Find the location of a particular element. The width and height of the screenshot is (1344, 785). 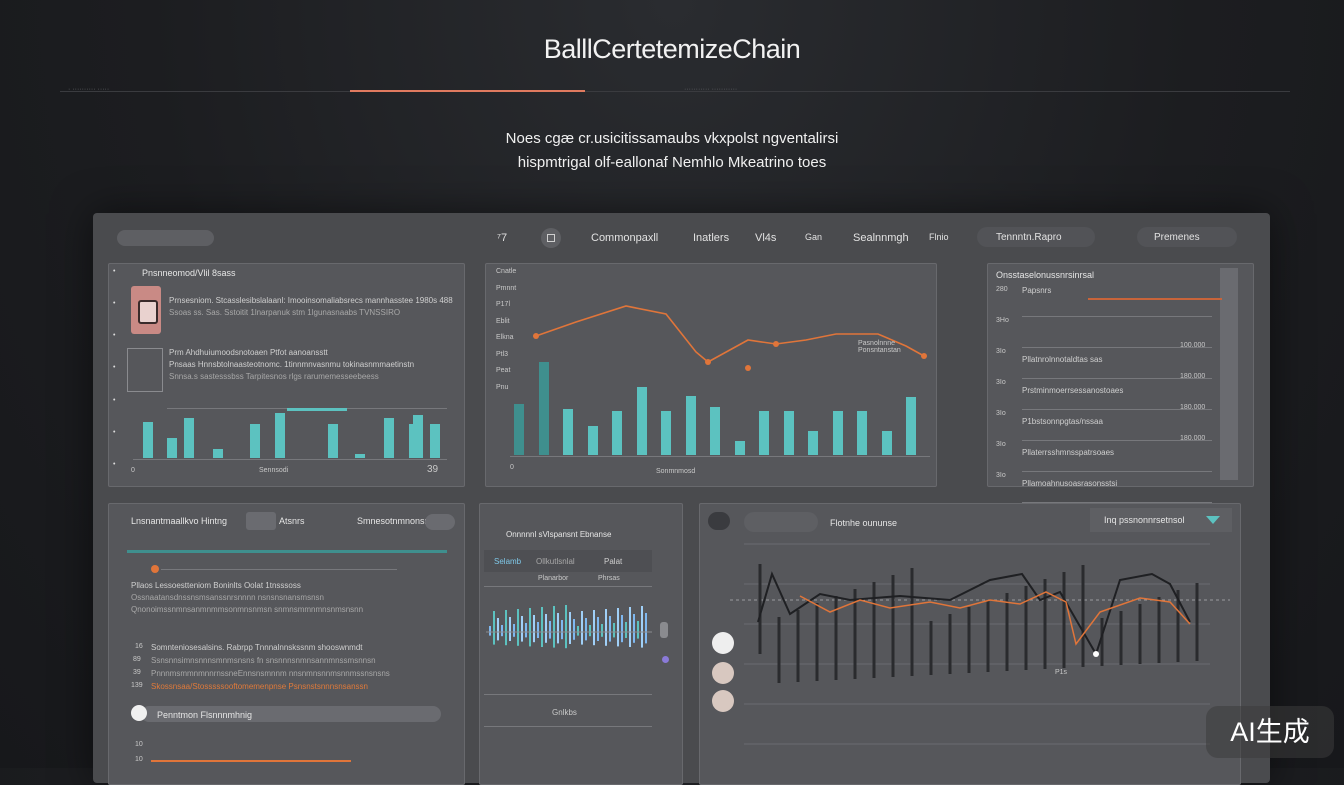

tab-commonpaxll: Commonpaxll is located at coordinates (625, 238).